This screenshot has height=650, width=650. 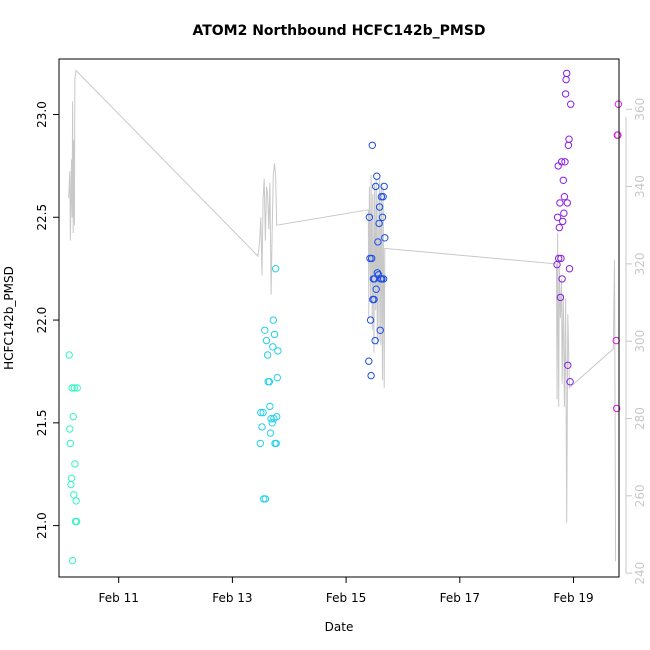 I want to click on x-tick-label-5: Feb 19, so click(x=573, y=598).